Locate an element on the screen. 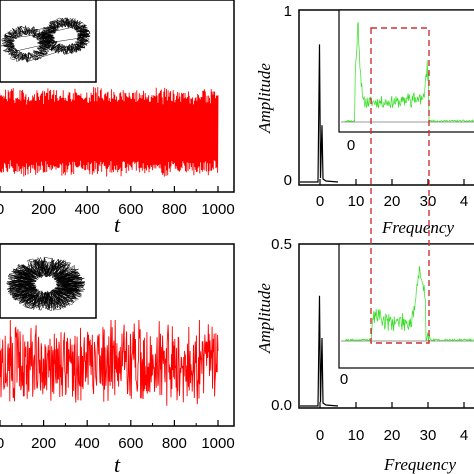  inset-xtick-bottom: 0 is located at coordinates (344, 379).